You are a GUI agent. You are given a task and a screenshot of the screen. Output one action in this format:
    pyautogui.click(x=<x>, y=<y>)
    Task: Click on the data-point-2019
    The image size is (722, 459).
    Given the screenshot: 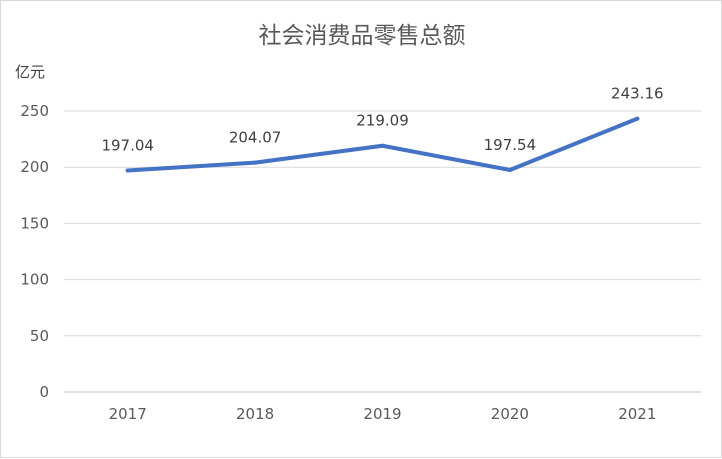 What is the action you would take?
    pyautogui.click(x=382, y=145)
    